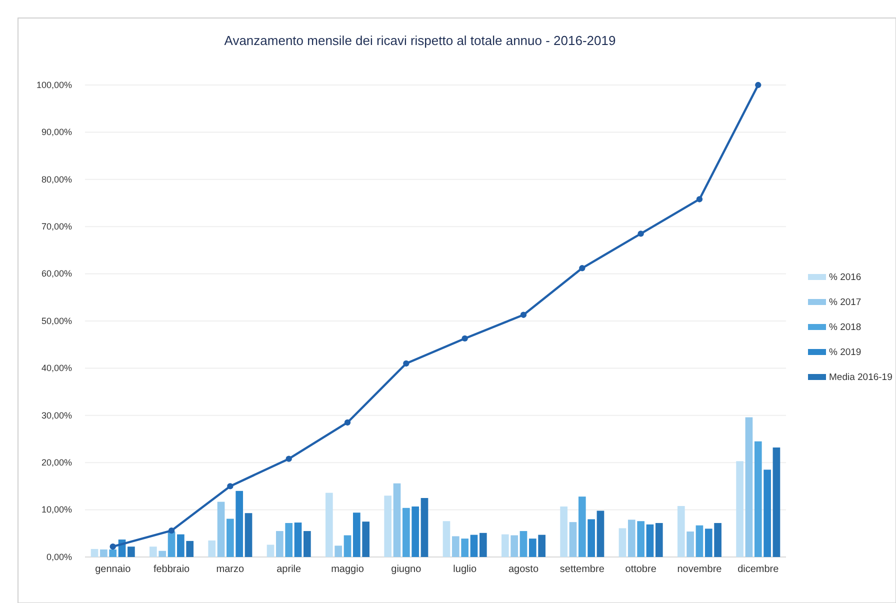 The width and height of the screenshot is (896, 603). What do you see at coordinates (59, 557) in the screenshot?
I see `y-tick-label: 0,00%` at bounding box center [59, 557].